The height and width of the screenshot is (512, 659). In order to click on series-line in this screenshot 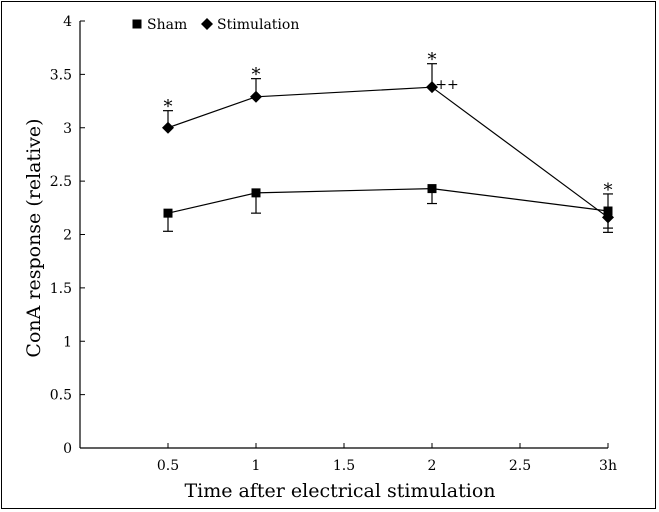, I will do `click(388, 200)`.